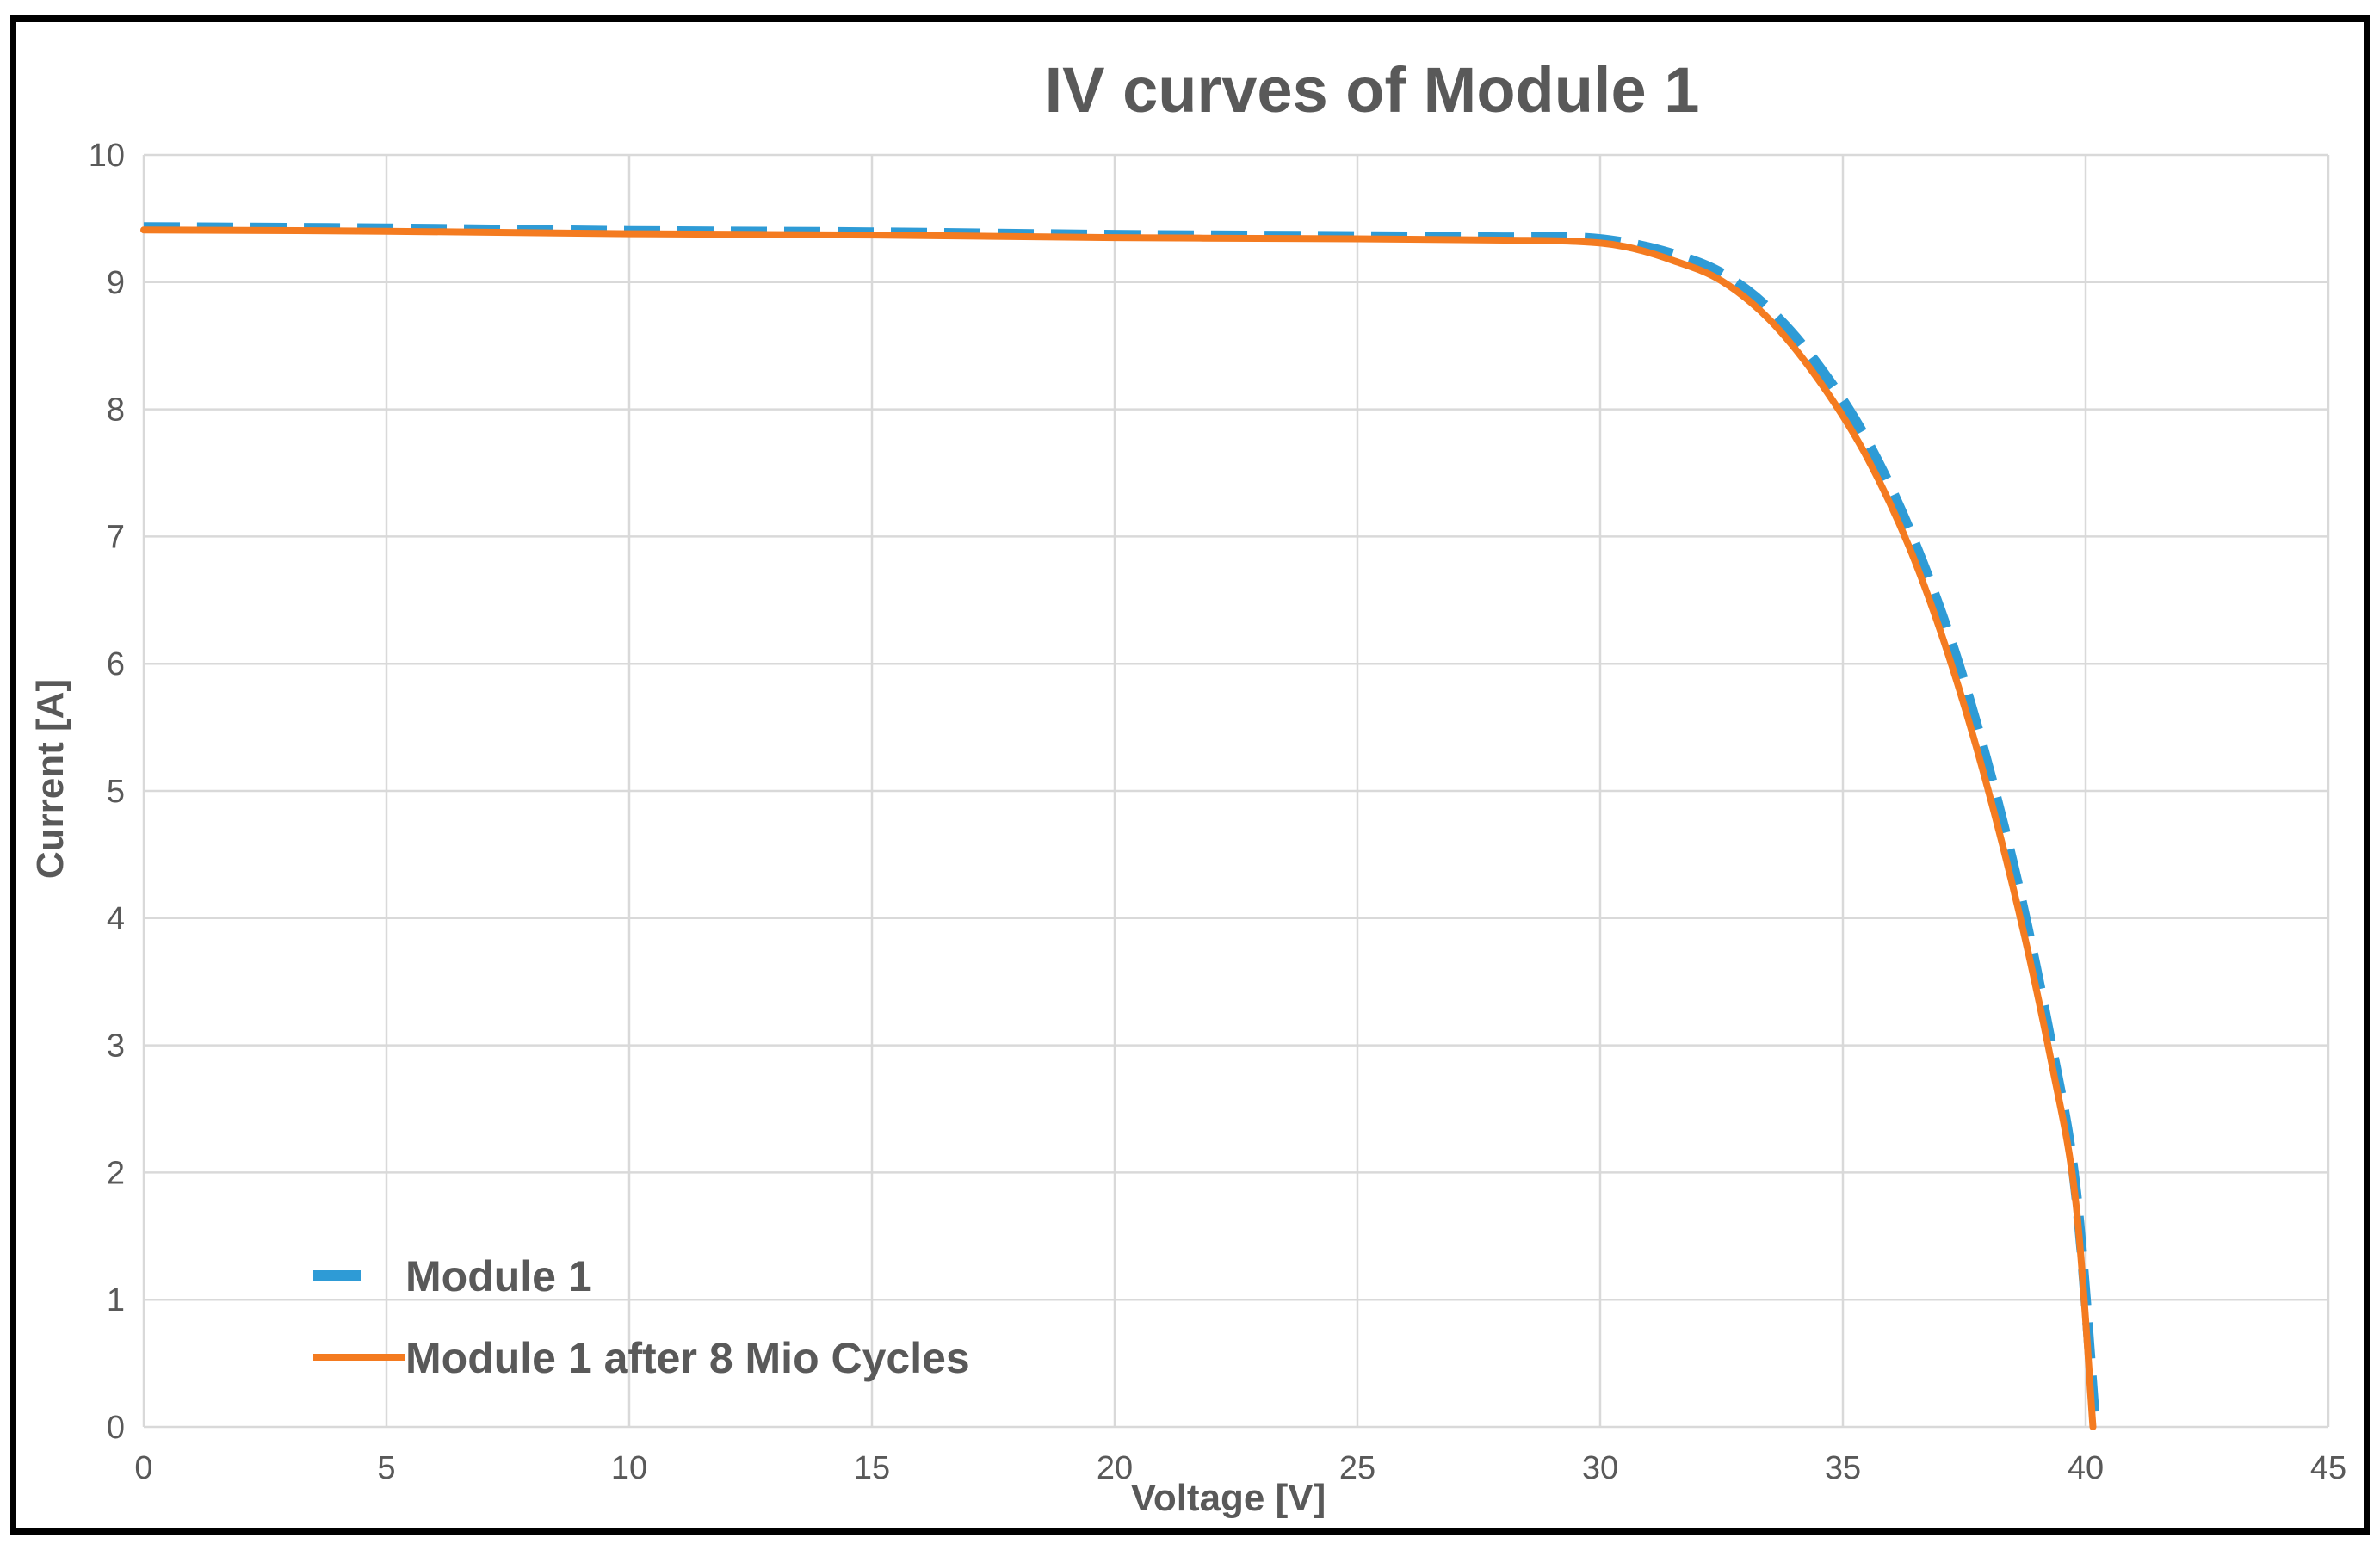 This screenshot has width=2380, height=1550. What do you see at coordinates (107, 156) in the screenshot?
I see `y-tick-label: 10` at bounding box center [107, 156].